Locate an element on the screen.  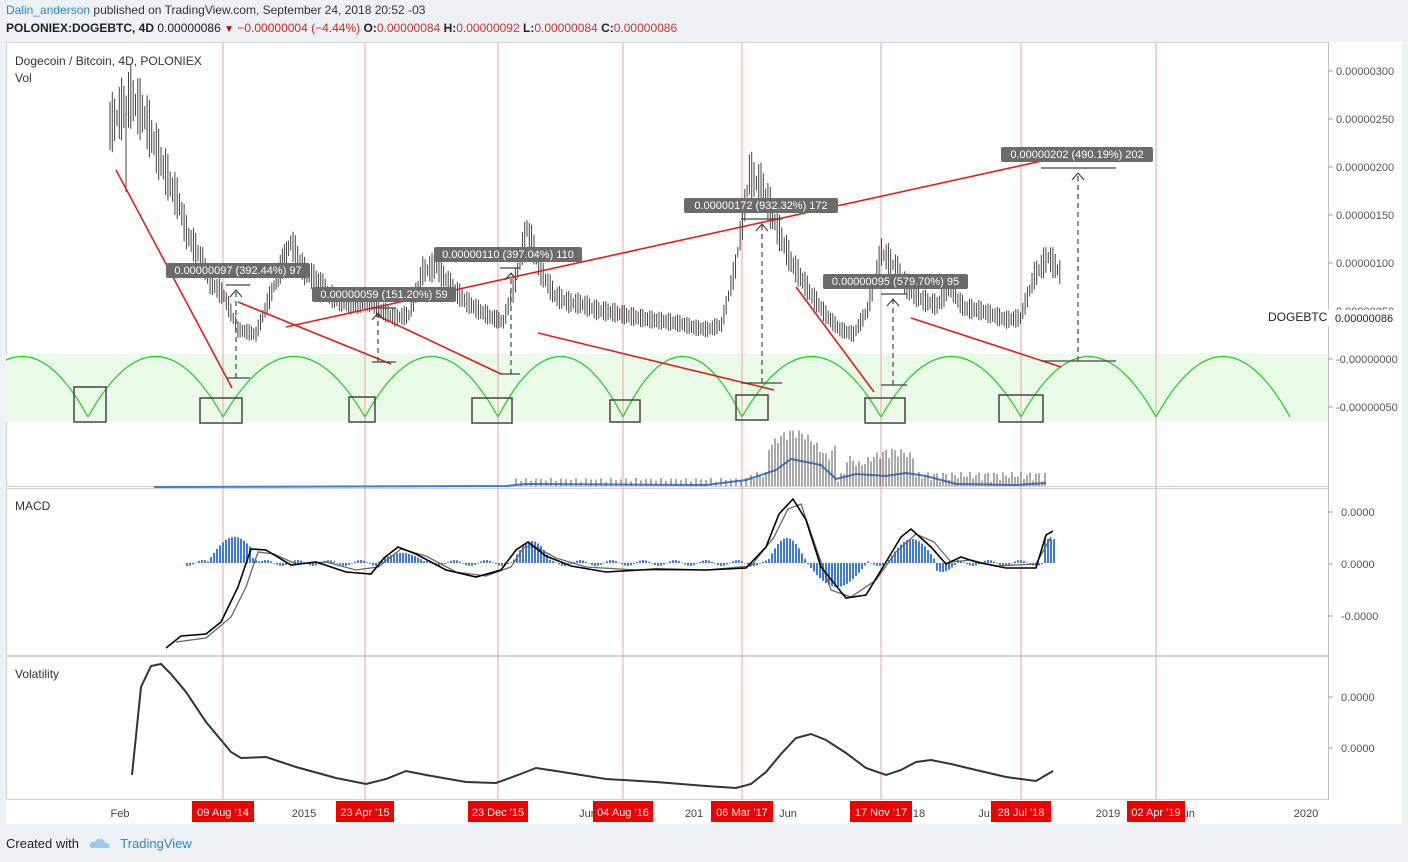
tradingview-link: TradingView is located at coordinates (156, 843).